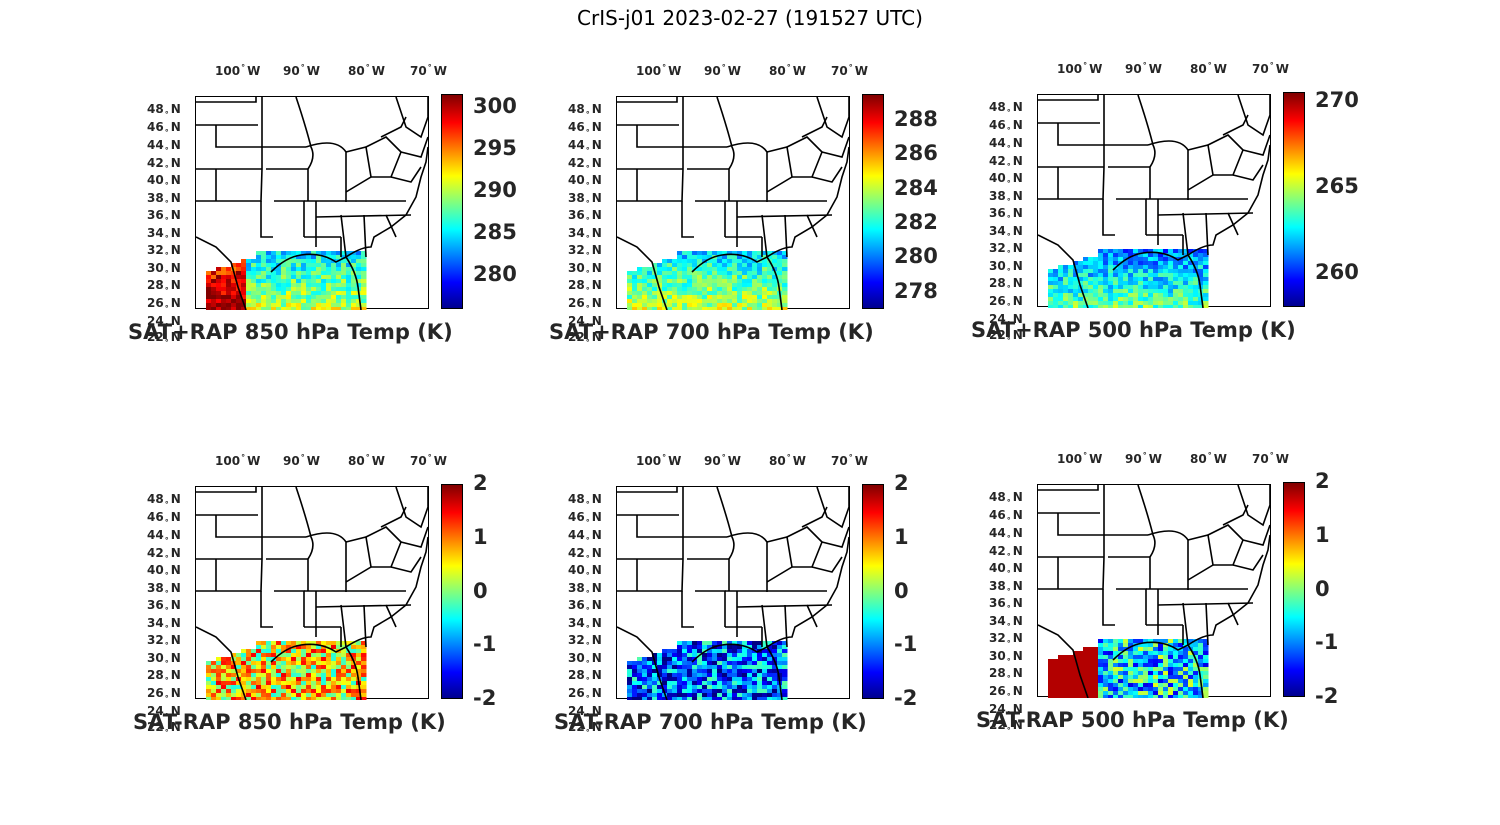  What do you see at coordinates (916, 118) in the screenshot?
I see `colorbar-tick-label: 288` at bounding box center [916, 118].